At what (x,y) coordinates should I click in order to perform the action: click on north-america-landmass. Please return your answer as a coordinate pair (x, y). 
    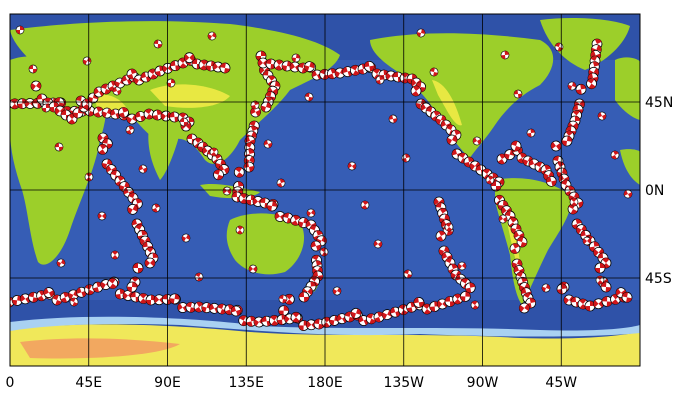
    Looking at the image, I should click on (462, 95).